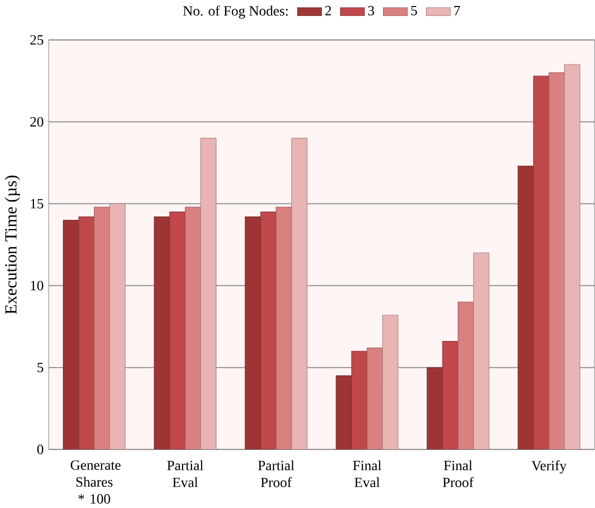  What do you see at coordinates (549, 467) in the screenshot?
I see `x-tick-label: Verify` at bounding box center [549, 467].